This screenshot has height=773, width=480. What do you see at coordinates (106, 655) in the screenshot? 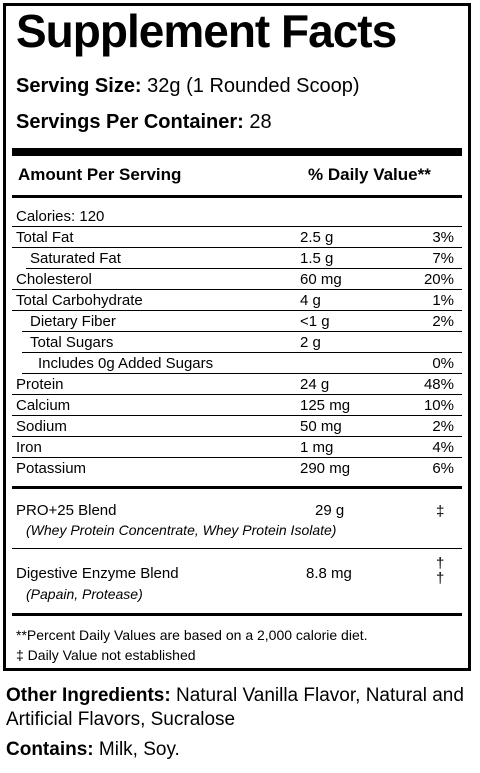
I see `footnote-not-established: ‡ Daily Value not established` at bounding box center [106, 655].